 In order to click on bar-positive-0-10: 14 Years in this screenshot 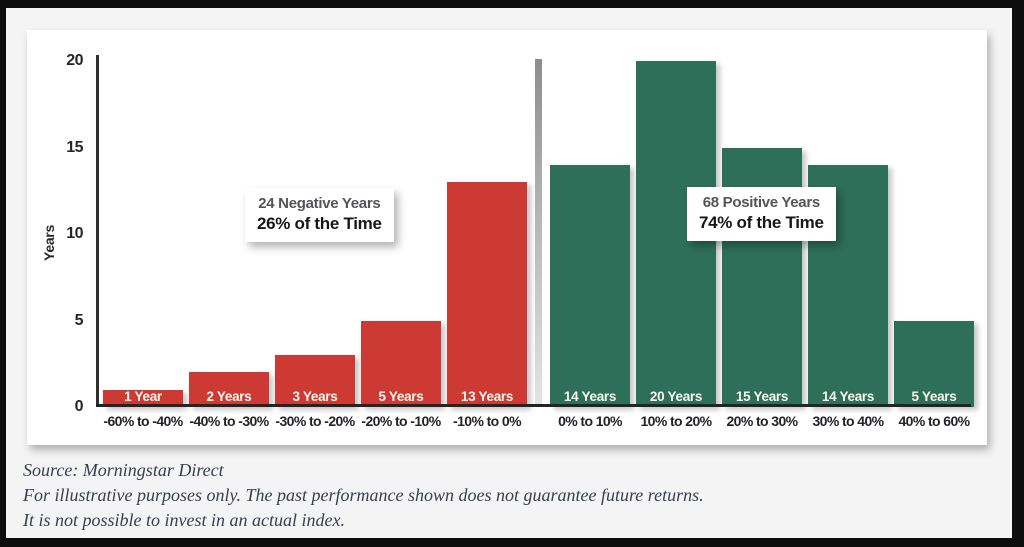, I will do `click(590, 285)`.